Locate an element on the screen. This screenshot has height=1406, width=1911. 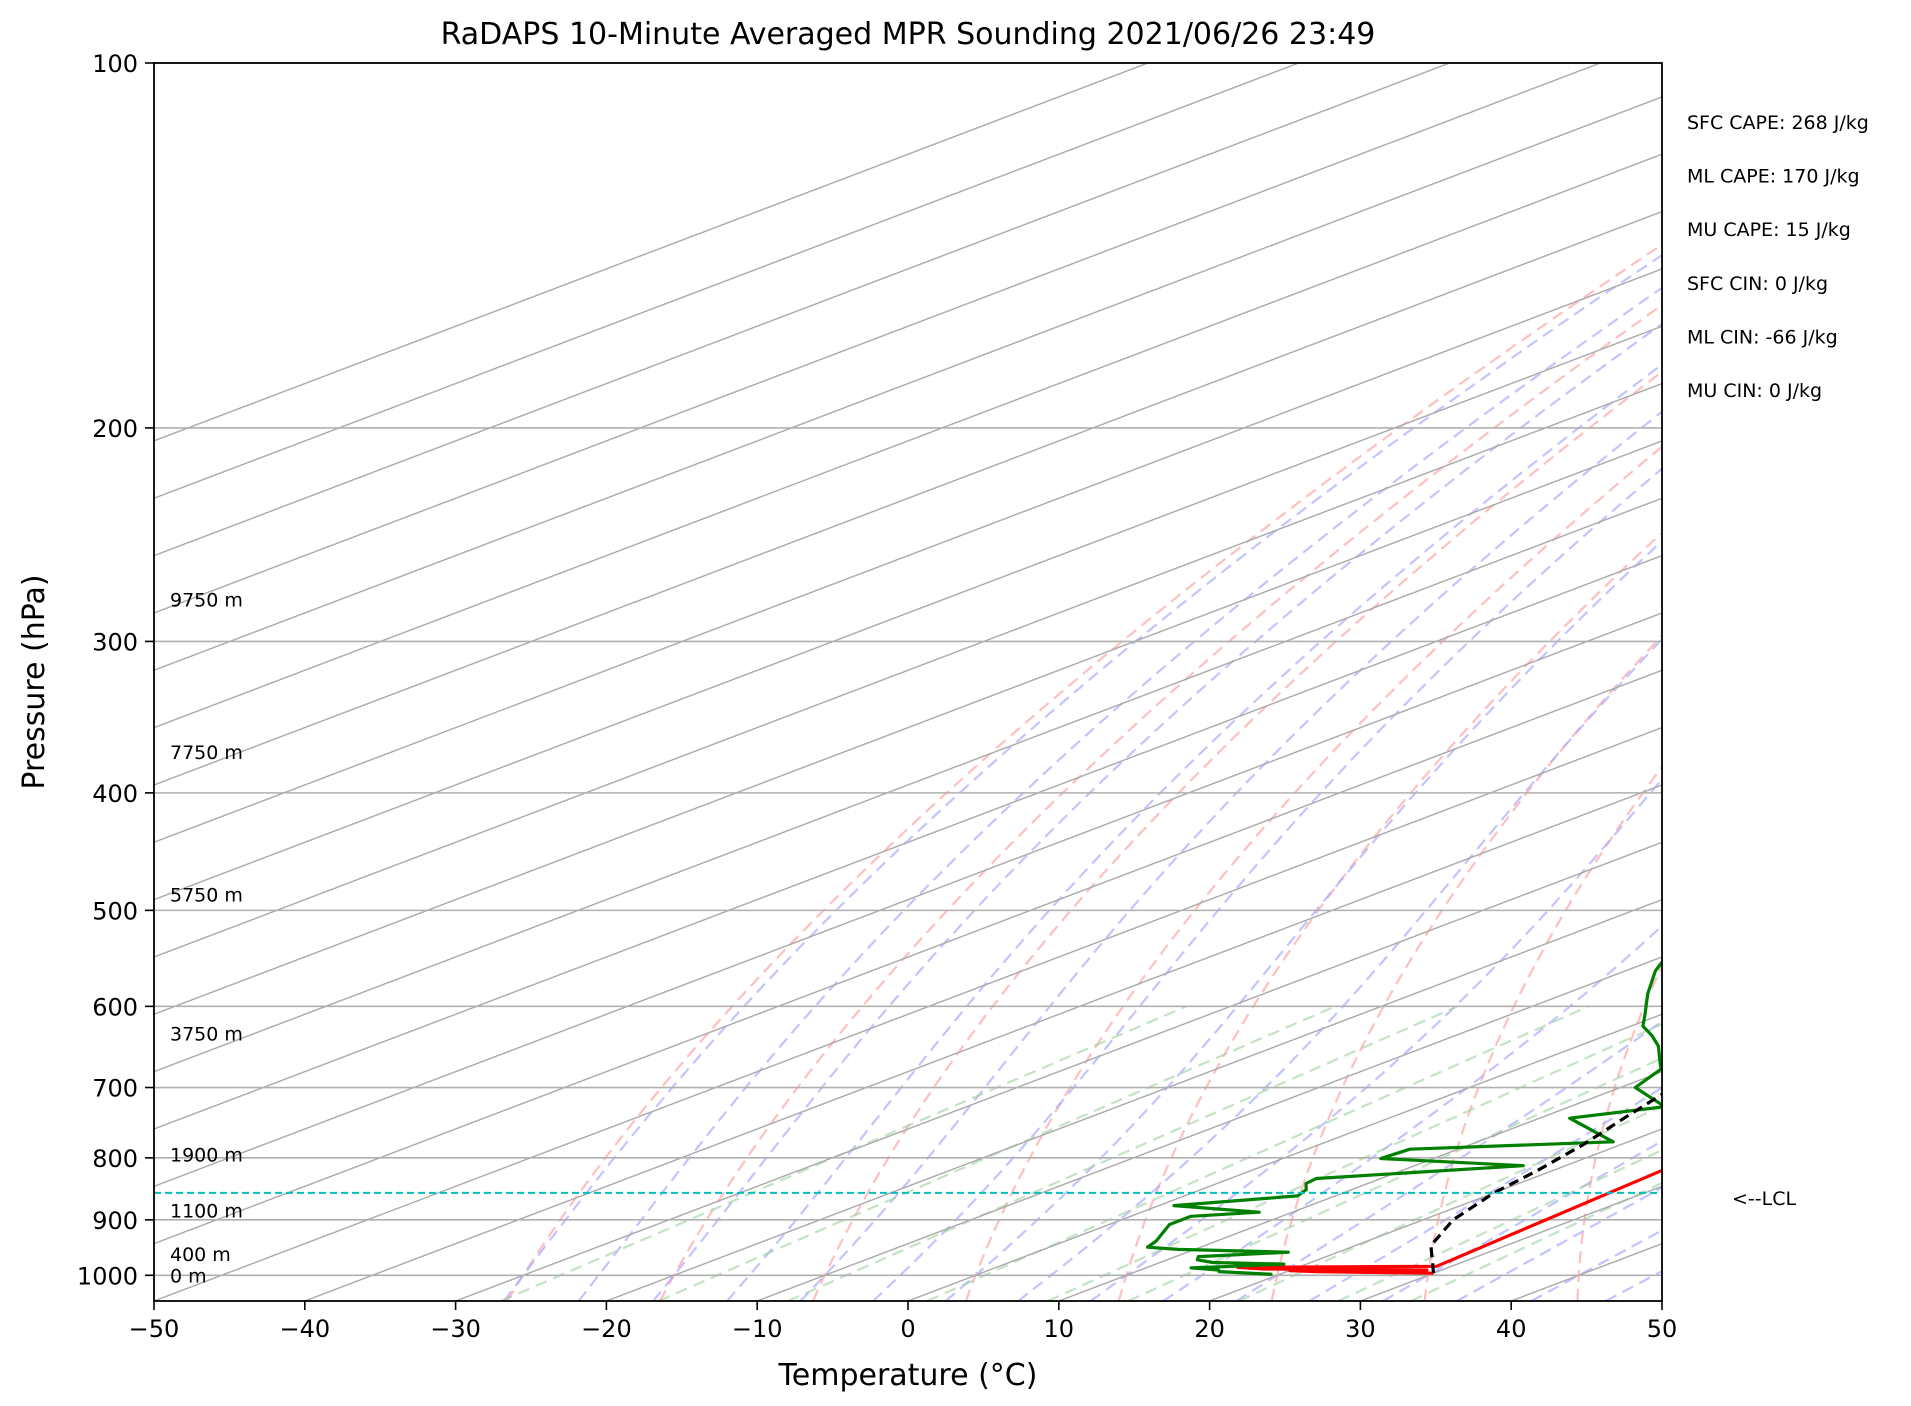
y-tick-label: 200 is located at coordinates (115, 429).